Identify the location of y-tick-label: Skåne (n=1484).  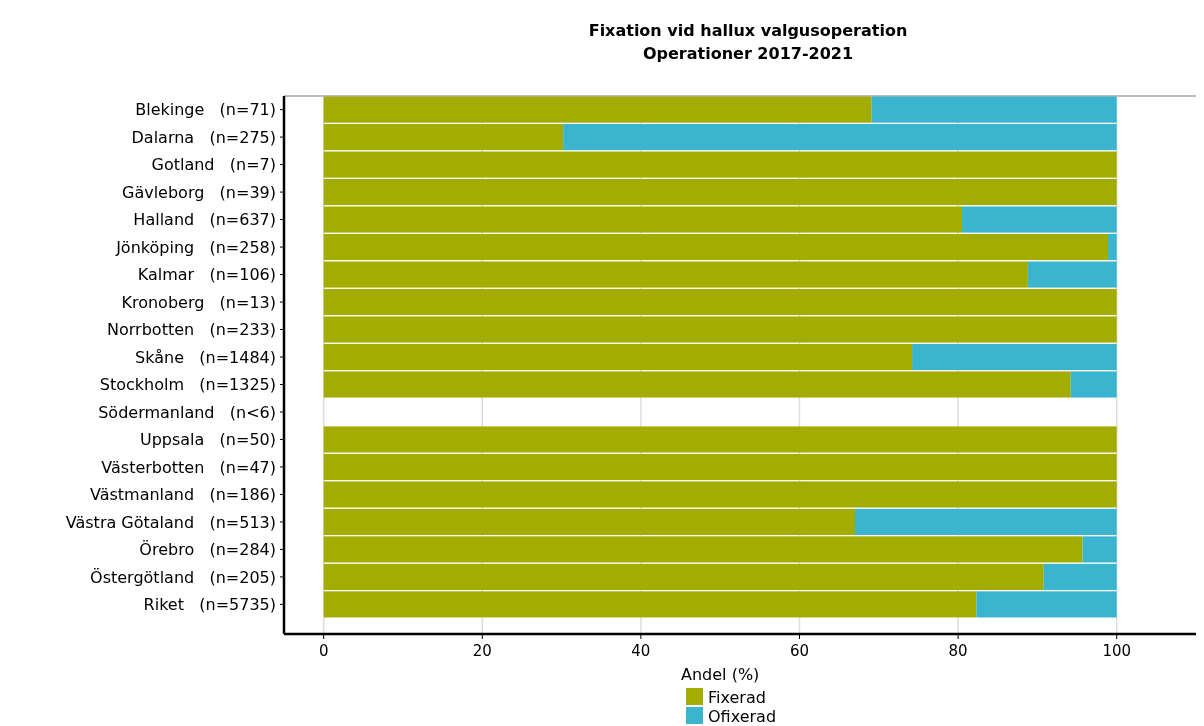
(205, 357).